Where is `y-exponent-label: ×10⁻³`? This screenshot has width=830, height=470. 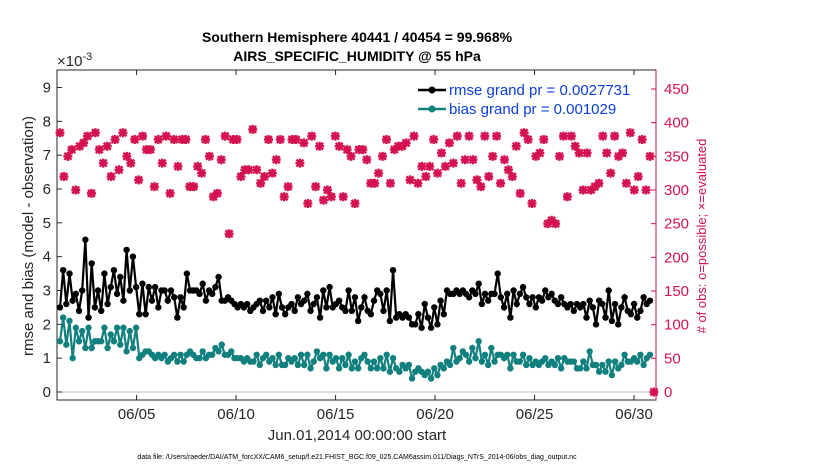 y-exponent-label: ×10⁻³ is located at coordinates (74, 60).